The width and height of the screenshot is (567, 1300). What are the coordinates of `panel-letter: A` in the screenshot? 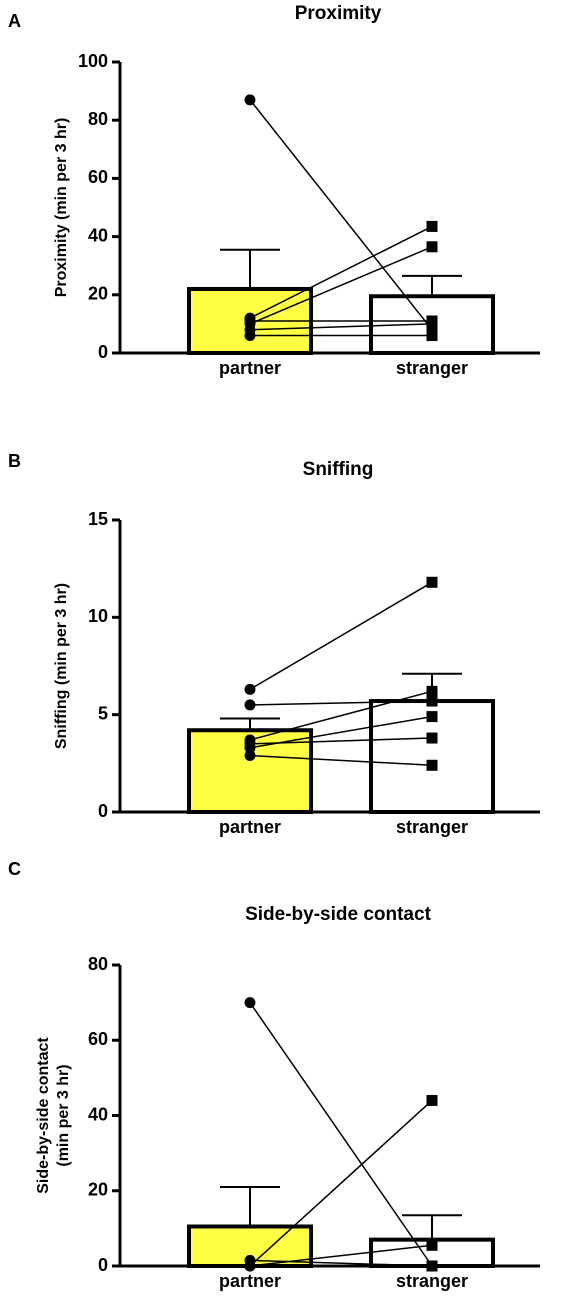 It's located at (14, 21).